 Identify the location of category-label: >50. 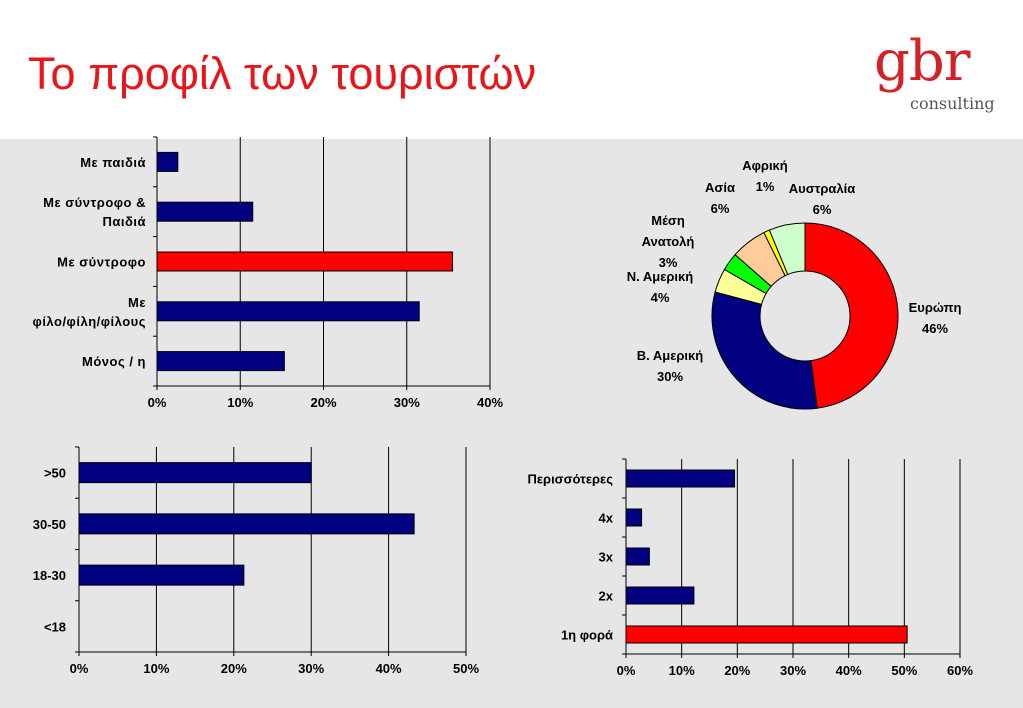
(55, 473).